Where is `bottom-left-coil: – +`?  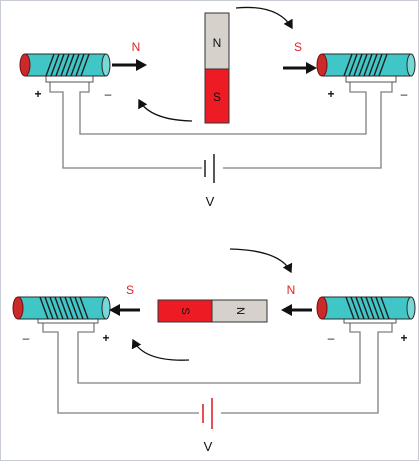
bottom-left-coil: – + is located at coordinates (61, 320).